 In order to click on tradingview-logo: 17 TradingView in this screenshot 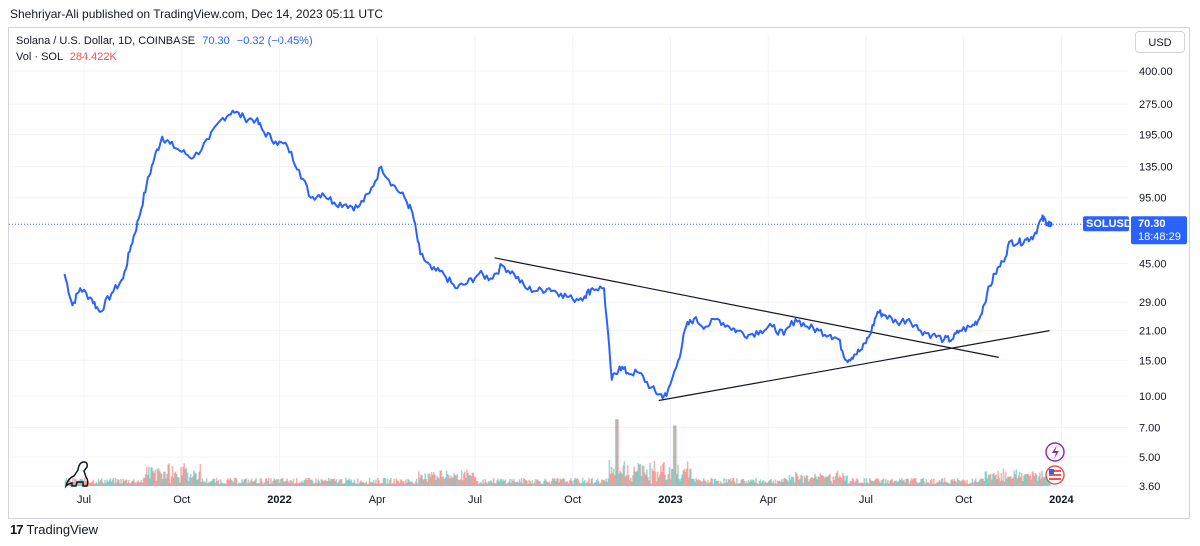, I will do `click(54, 529)`.